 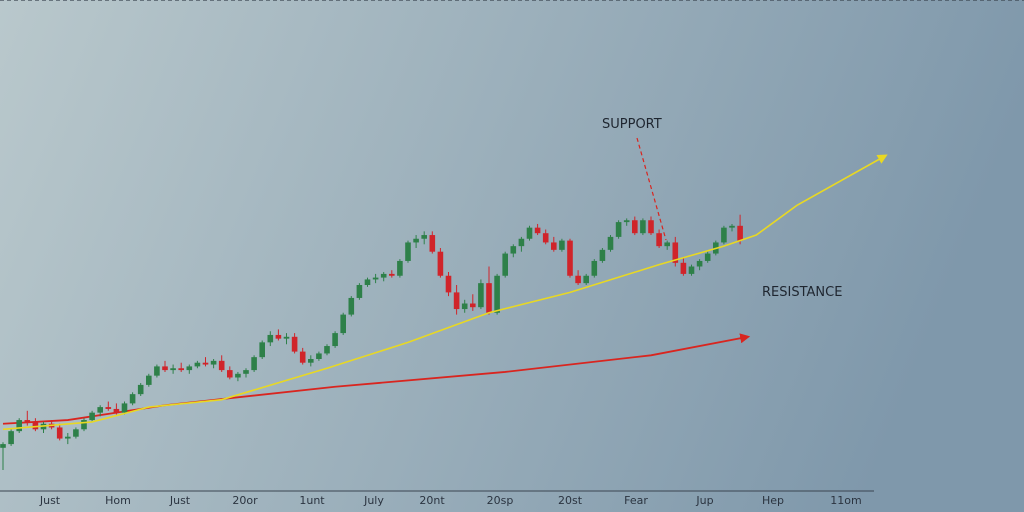 What do you see at coordinates (570, 500) in the screenshot?
I see `x-tick-label: 20st` at bounding box center [570, 500].